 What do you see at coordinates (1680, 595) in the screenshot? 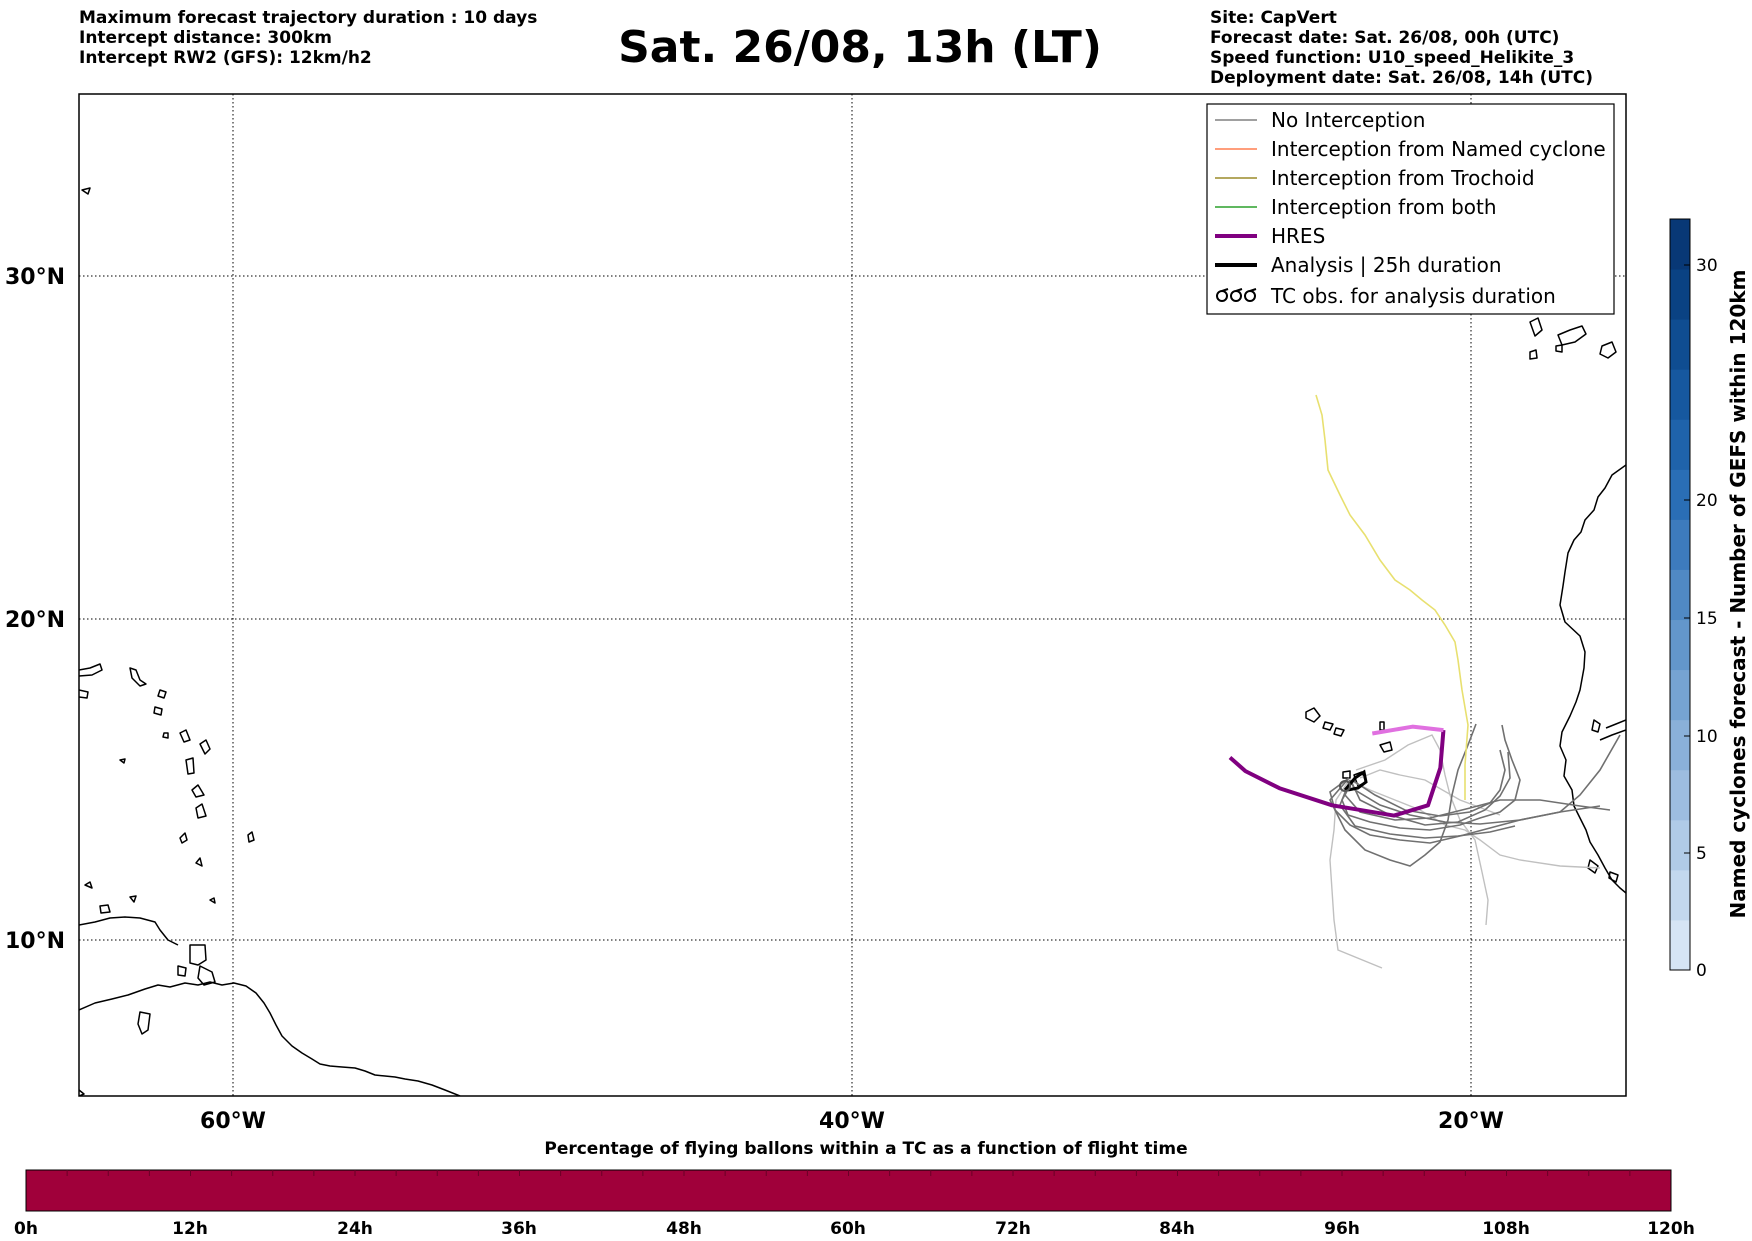
I see `colorbar-cells` at bounding box center [1680, 595].